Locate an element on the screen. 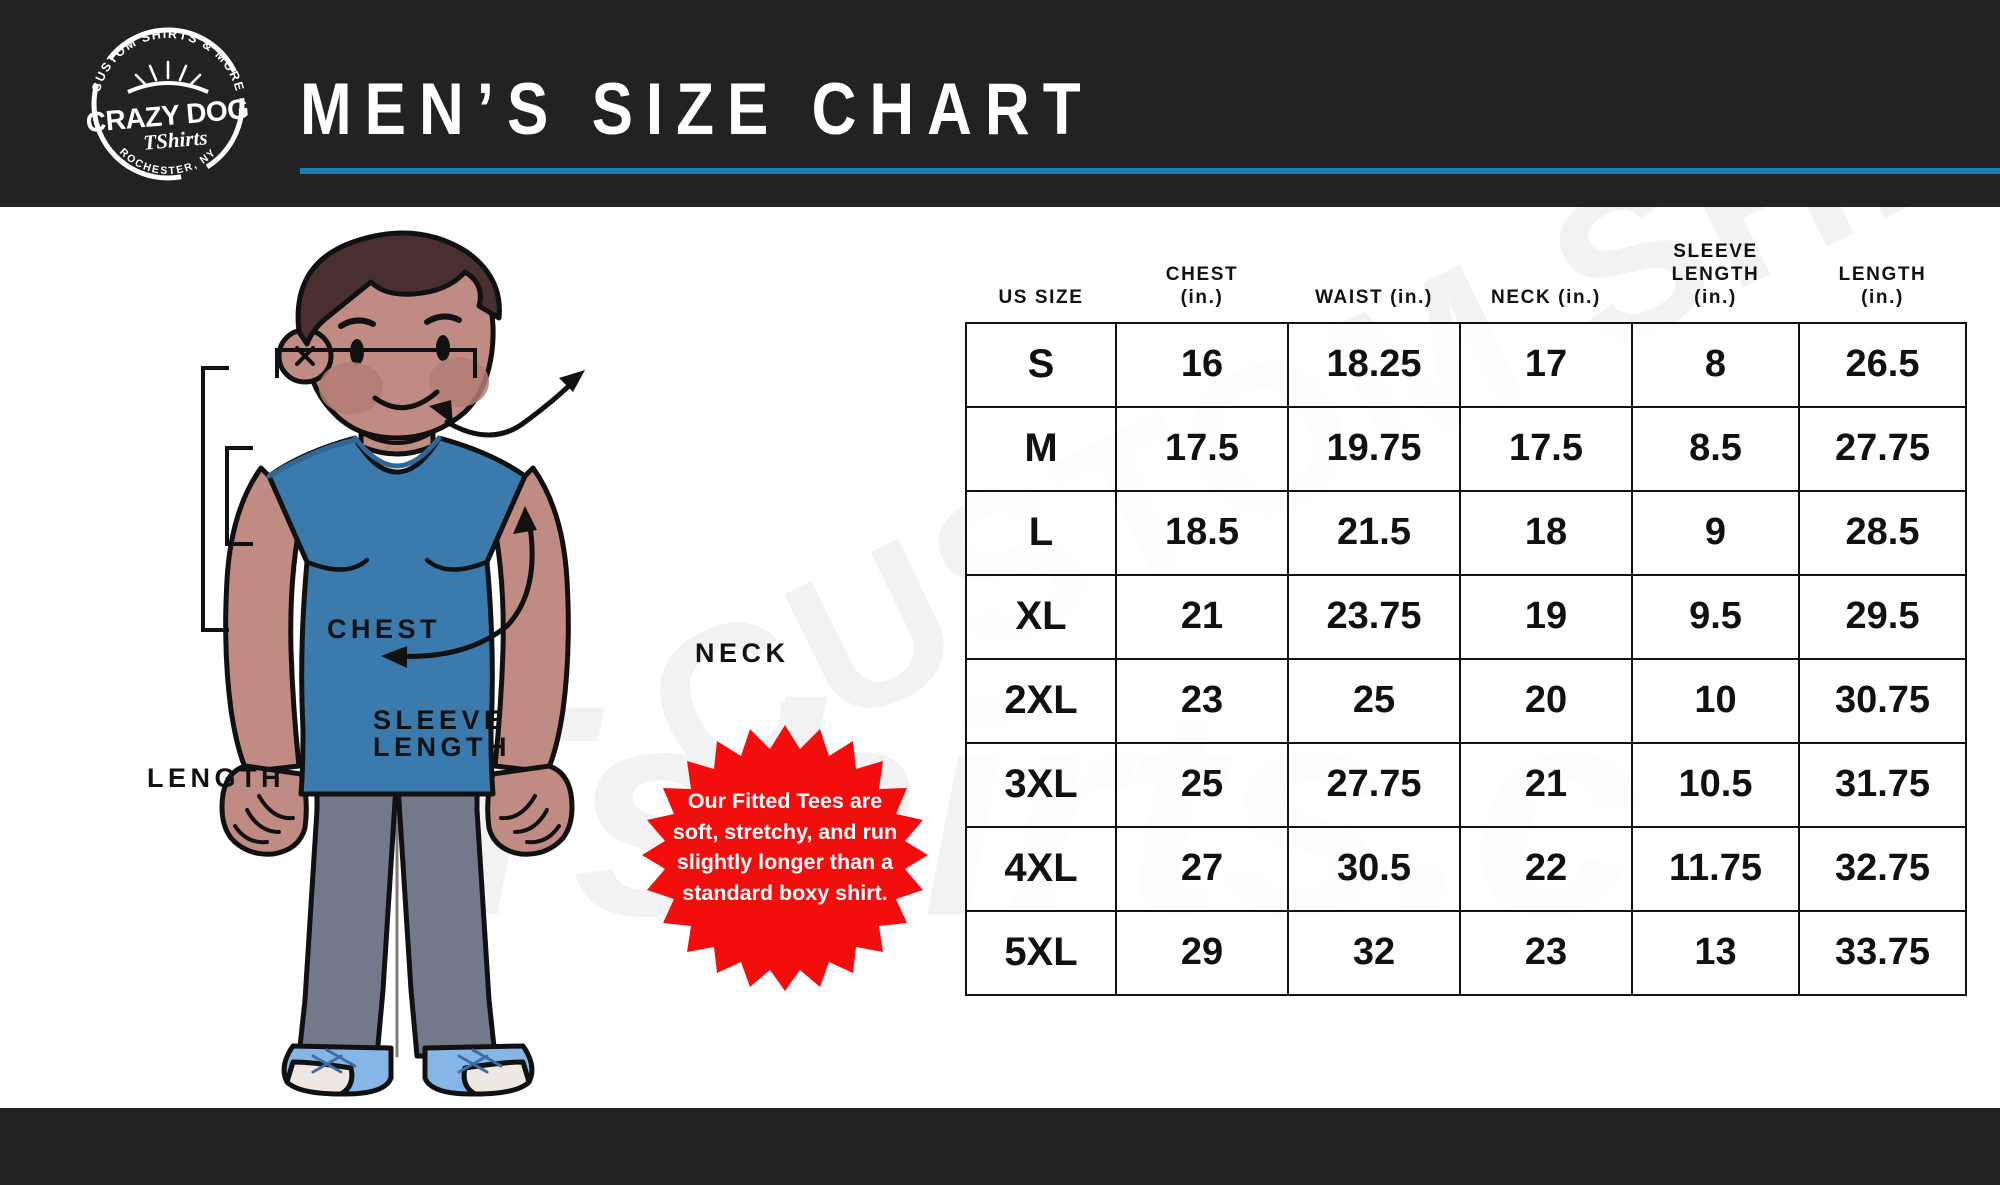  table-row: S 16 18.25 17 8 26.5 is located at coordinates (1466, 364).